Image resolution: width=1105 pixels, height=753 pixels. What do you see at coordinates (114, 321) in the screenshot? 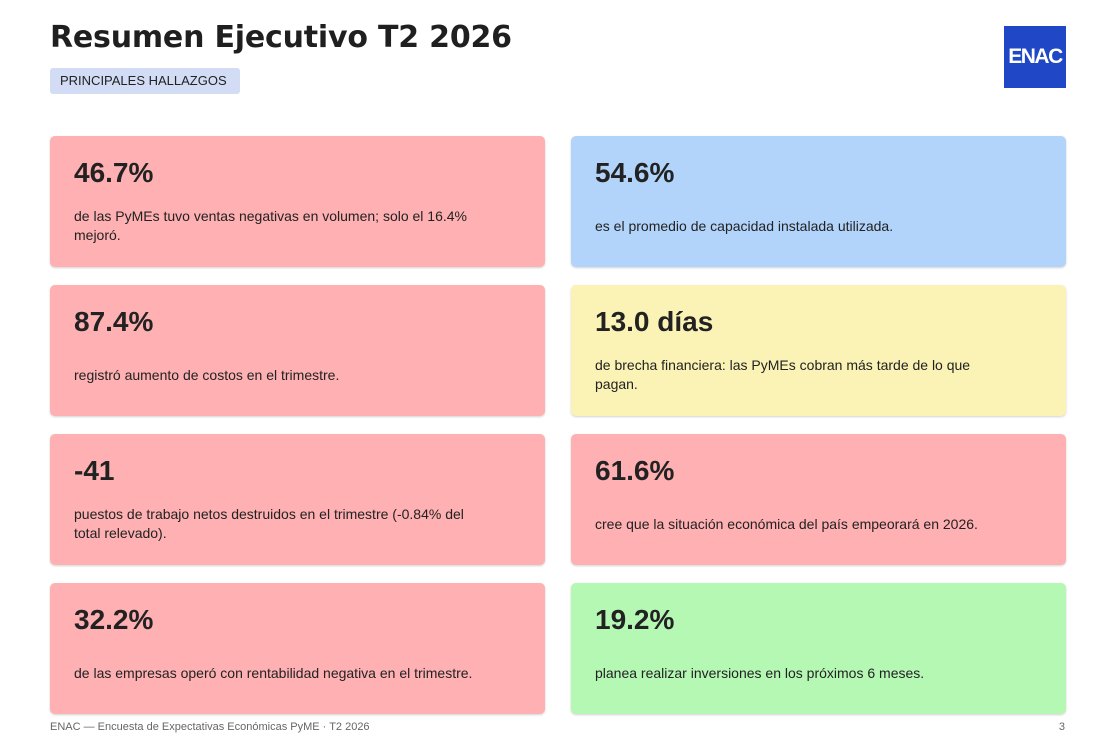
I see `finding-value: 87.4%` at bounding box center [114, 321].